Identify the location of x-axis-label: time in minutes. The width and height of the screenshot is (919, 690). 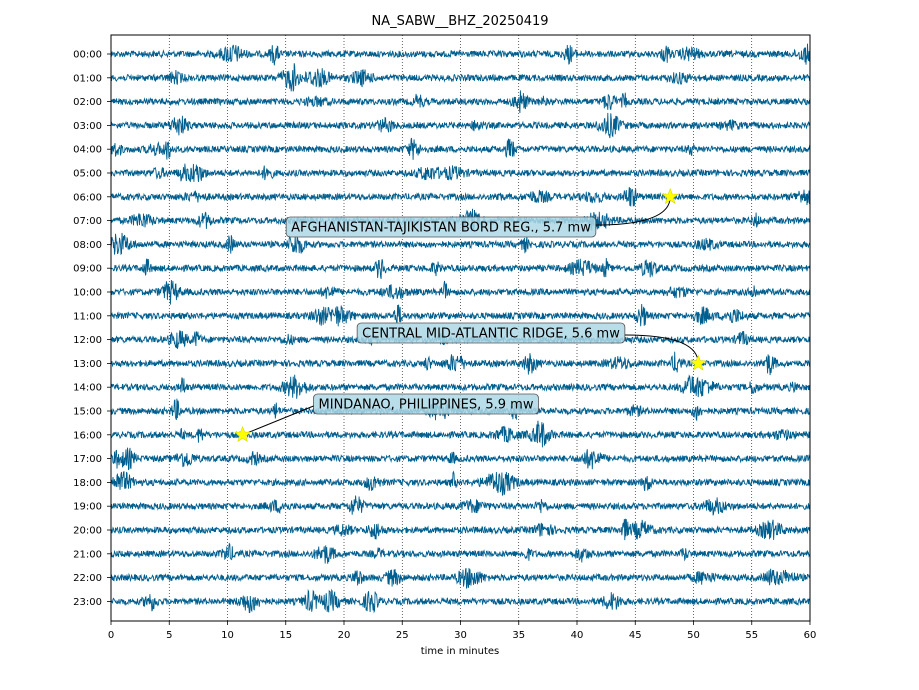
(460, 651).